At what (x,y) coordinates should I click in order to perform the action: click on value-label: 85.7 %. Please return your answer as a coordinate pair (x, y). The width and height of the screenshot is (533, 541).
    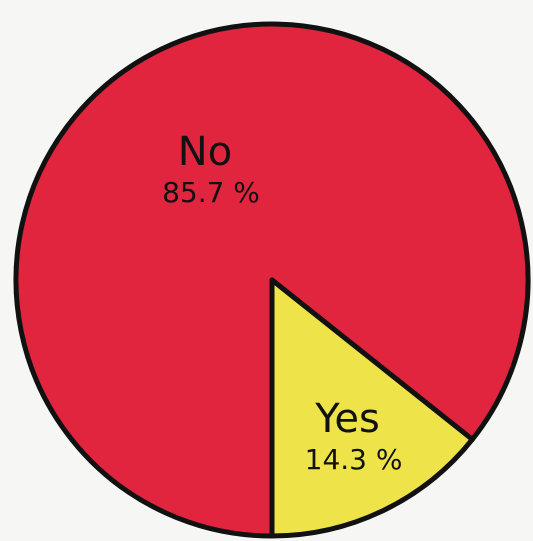
    Looking at the image, I should click on (211, 192).